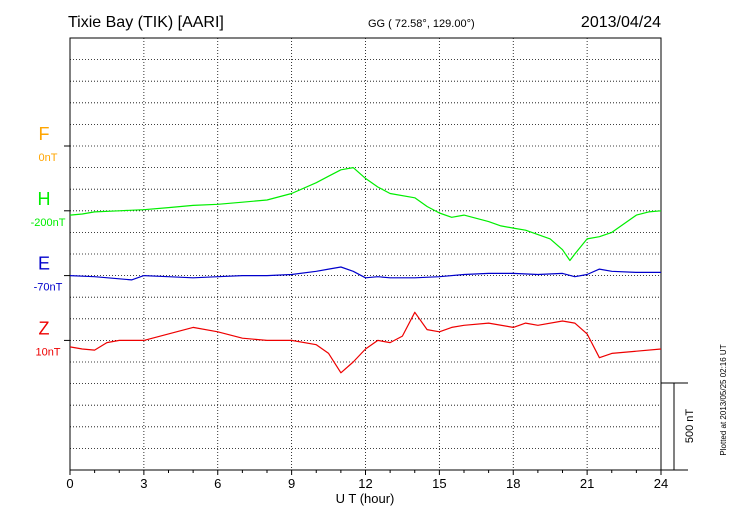 This screenshot has height=520, width=730. What do you see at coordinates (50, 241) in the screenshot?
I see `series-labels: F 0nT H -200nT E -70nT Z 10nT` at bounding box center [50, 241].